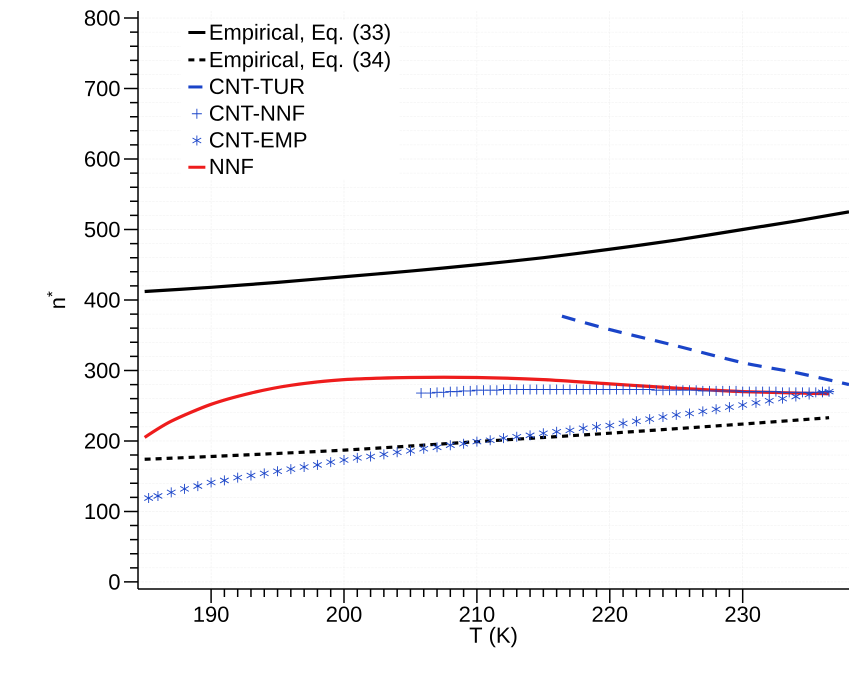 Image resolution: width=850 pixels, height=693 pixels. What do you see at coordinates (102, 230) in the screenshot?
I see `y-tick-label: 500` at bounding box center [102, 230].